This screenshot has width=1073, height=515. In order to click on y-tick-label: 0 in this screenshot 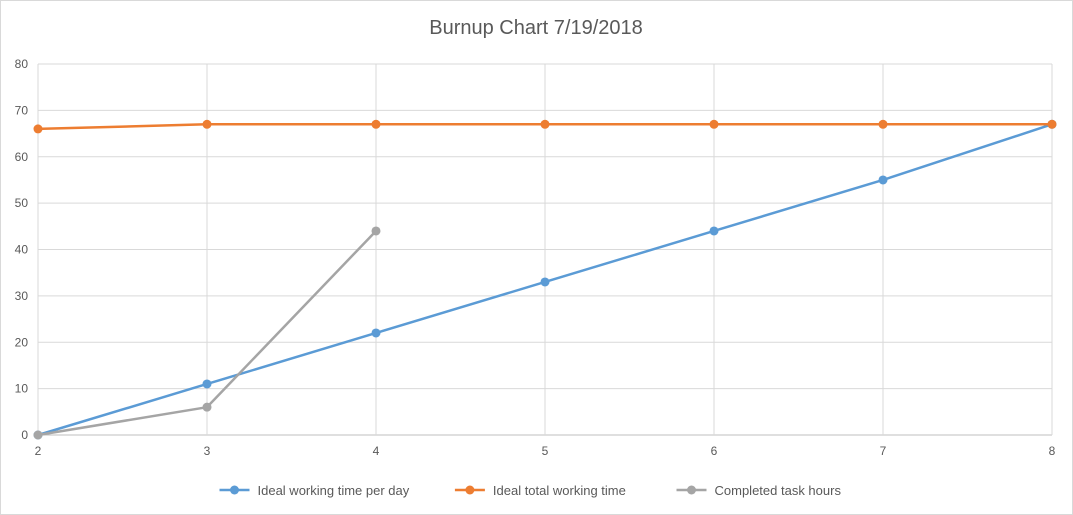, I will do `click(24, 435)`.